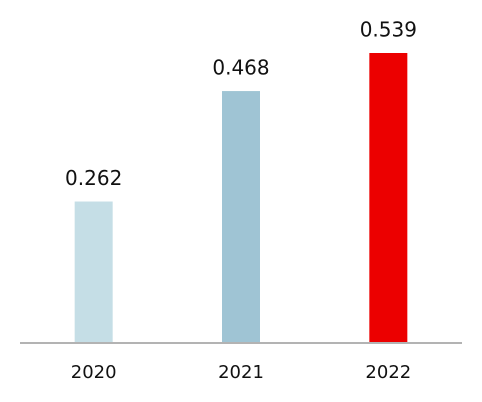 The width and height of the screenshot is (482, 402). I want to click on value-label: 0.262, so click(93, 178).